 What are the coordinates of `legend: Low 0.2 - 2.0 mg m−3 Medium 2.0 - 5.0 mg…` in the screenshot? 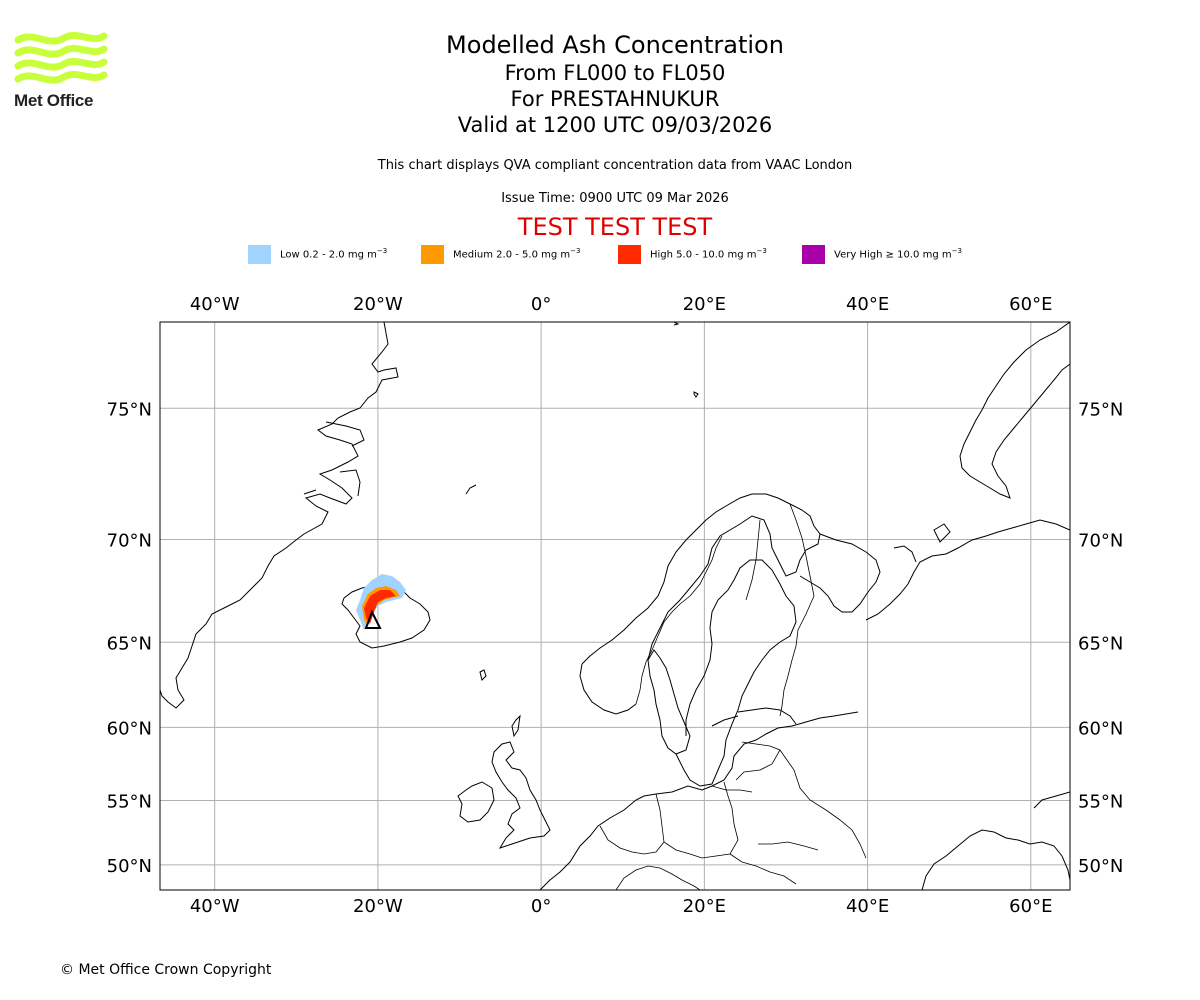 It's located at (605, 254).